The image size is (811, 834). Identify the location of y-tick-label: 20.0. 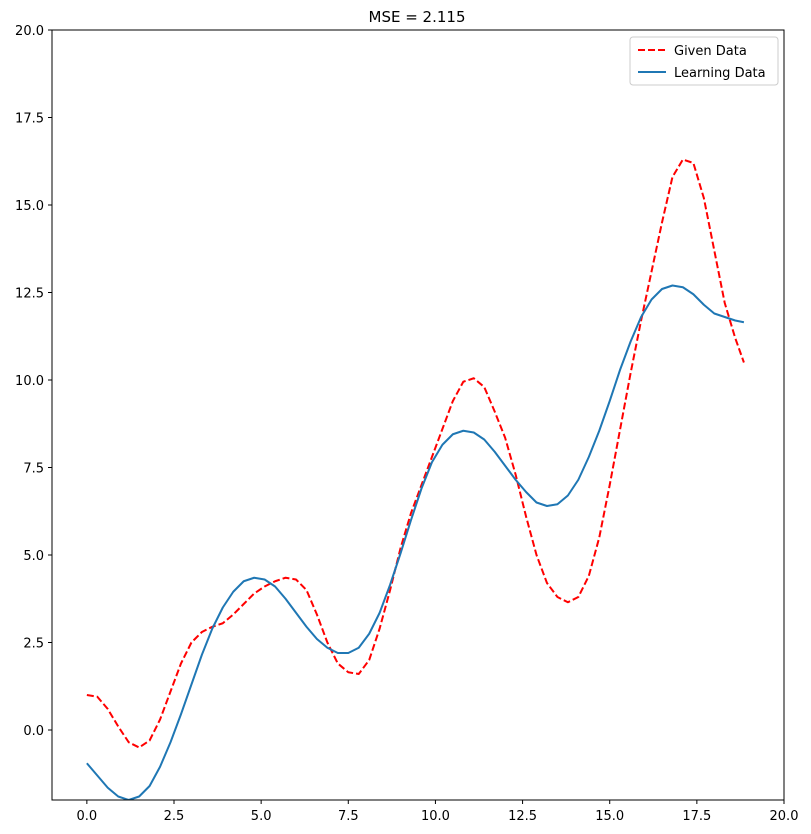
(29, 31).